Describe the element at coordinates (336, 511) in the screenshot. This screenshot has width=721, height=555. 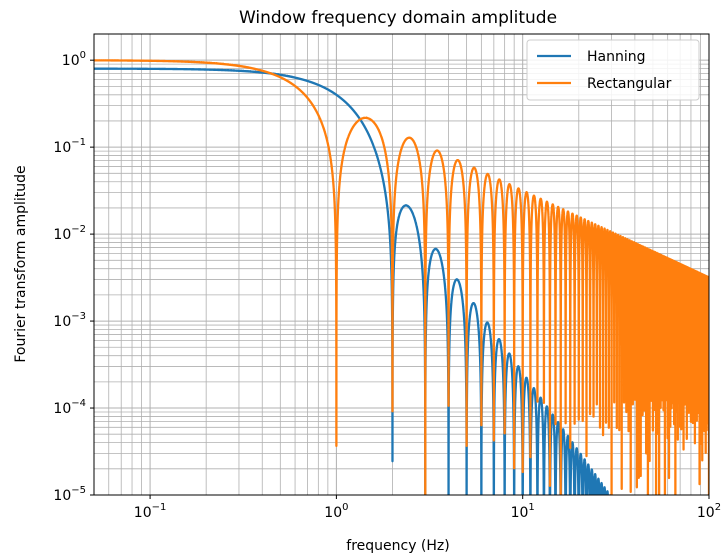
I see `x-tick-label: 10⁰` at that location.